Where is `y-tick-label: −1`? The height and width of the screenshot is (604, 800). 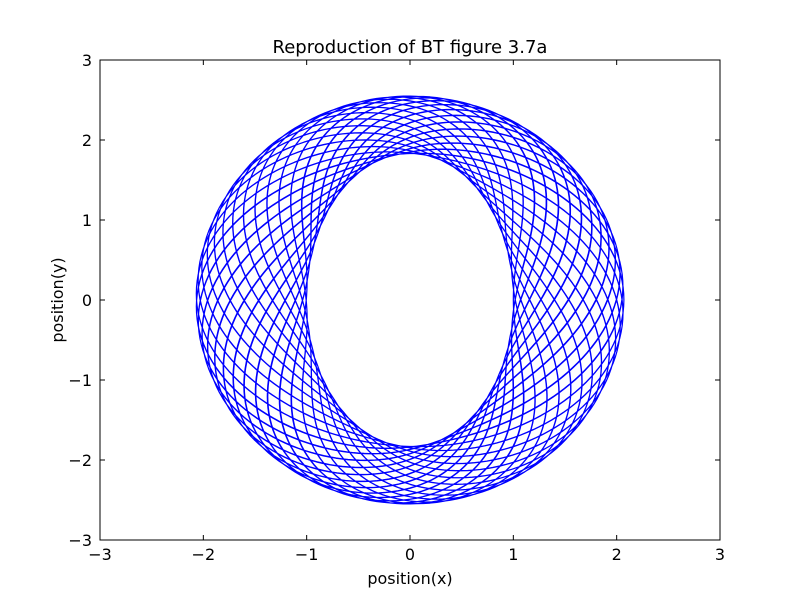 y-tick-label: −1 is located at coordinates (80, 380).